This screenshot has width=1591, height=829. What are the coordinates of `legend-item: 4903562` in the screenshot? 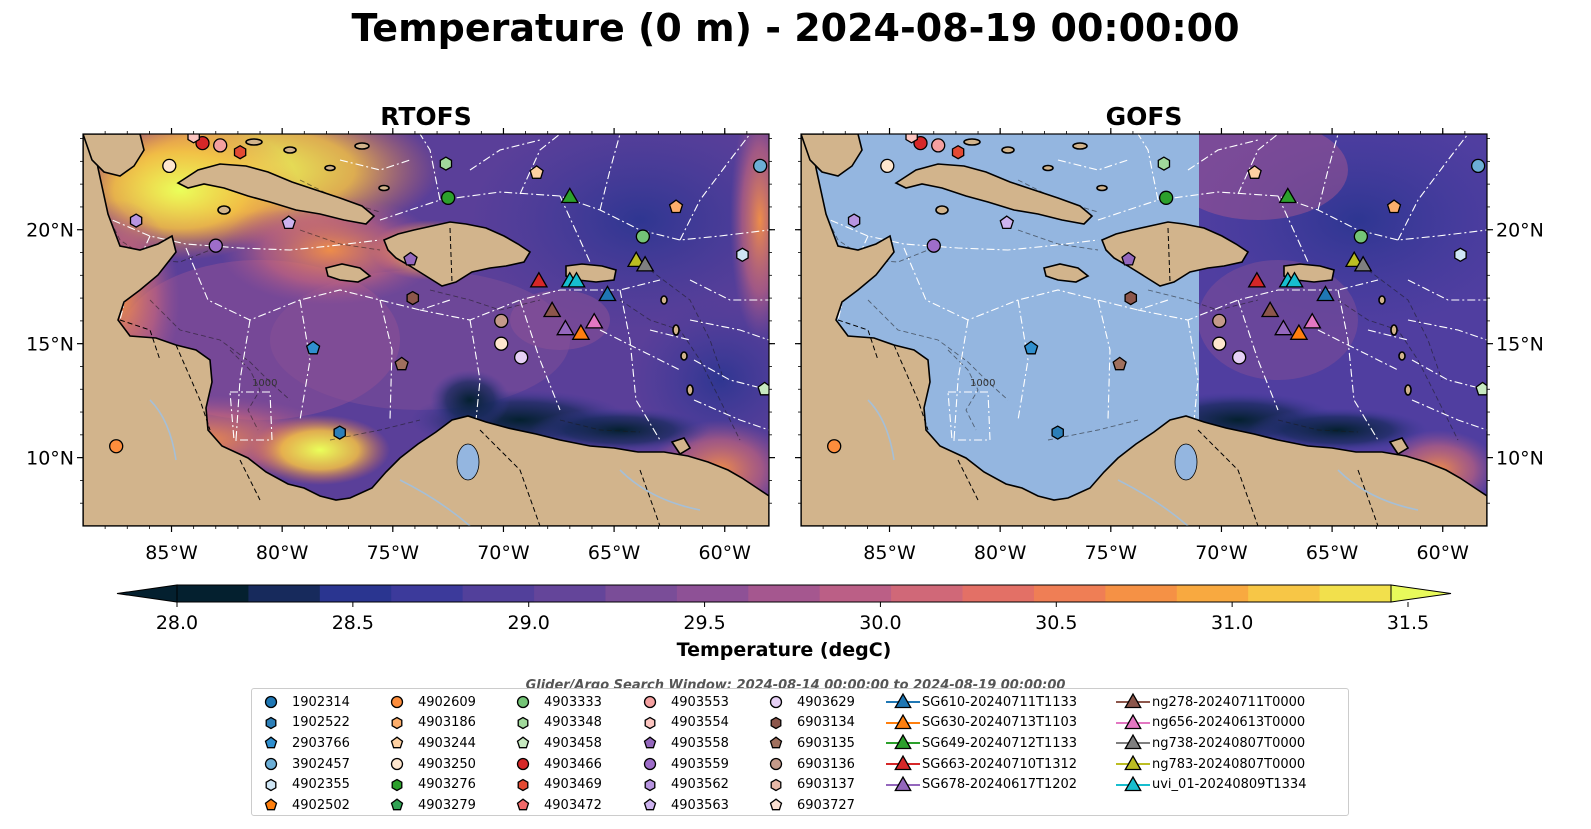 It's located at (681, 784).